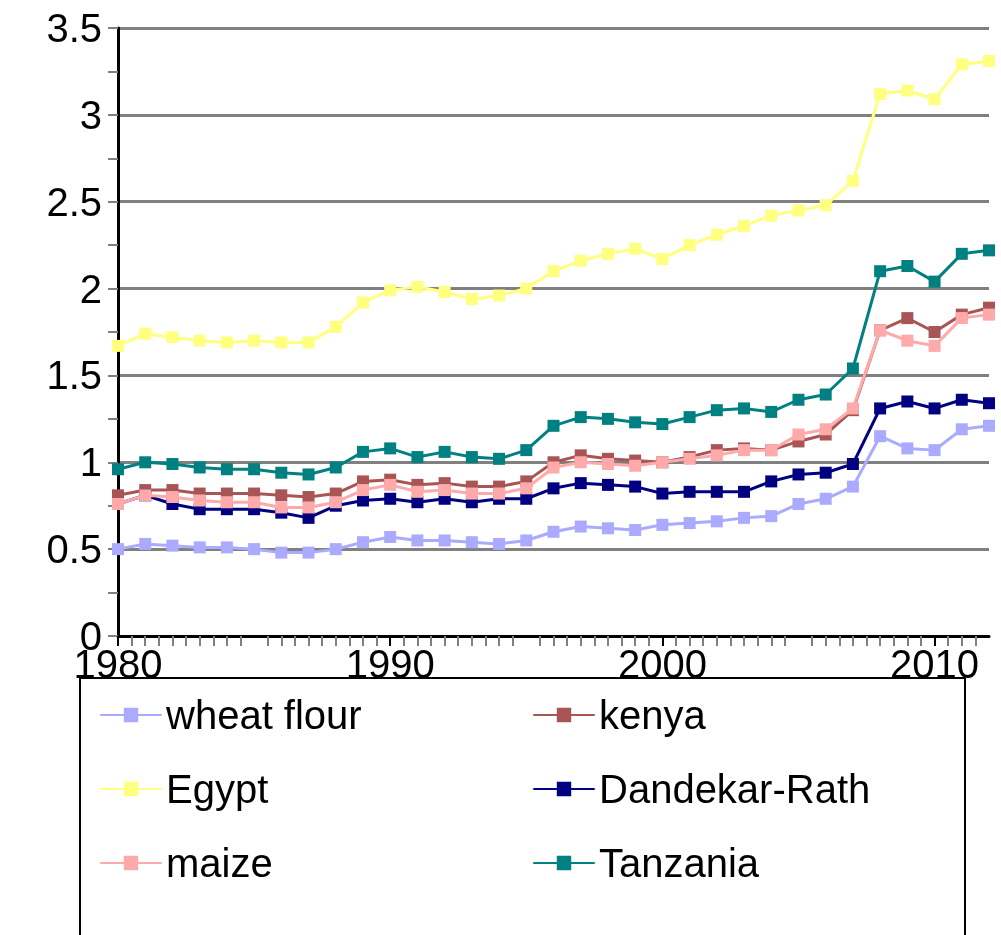  I want to click on x-tick-label: 2000, so click(662, 664).